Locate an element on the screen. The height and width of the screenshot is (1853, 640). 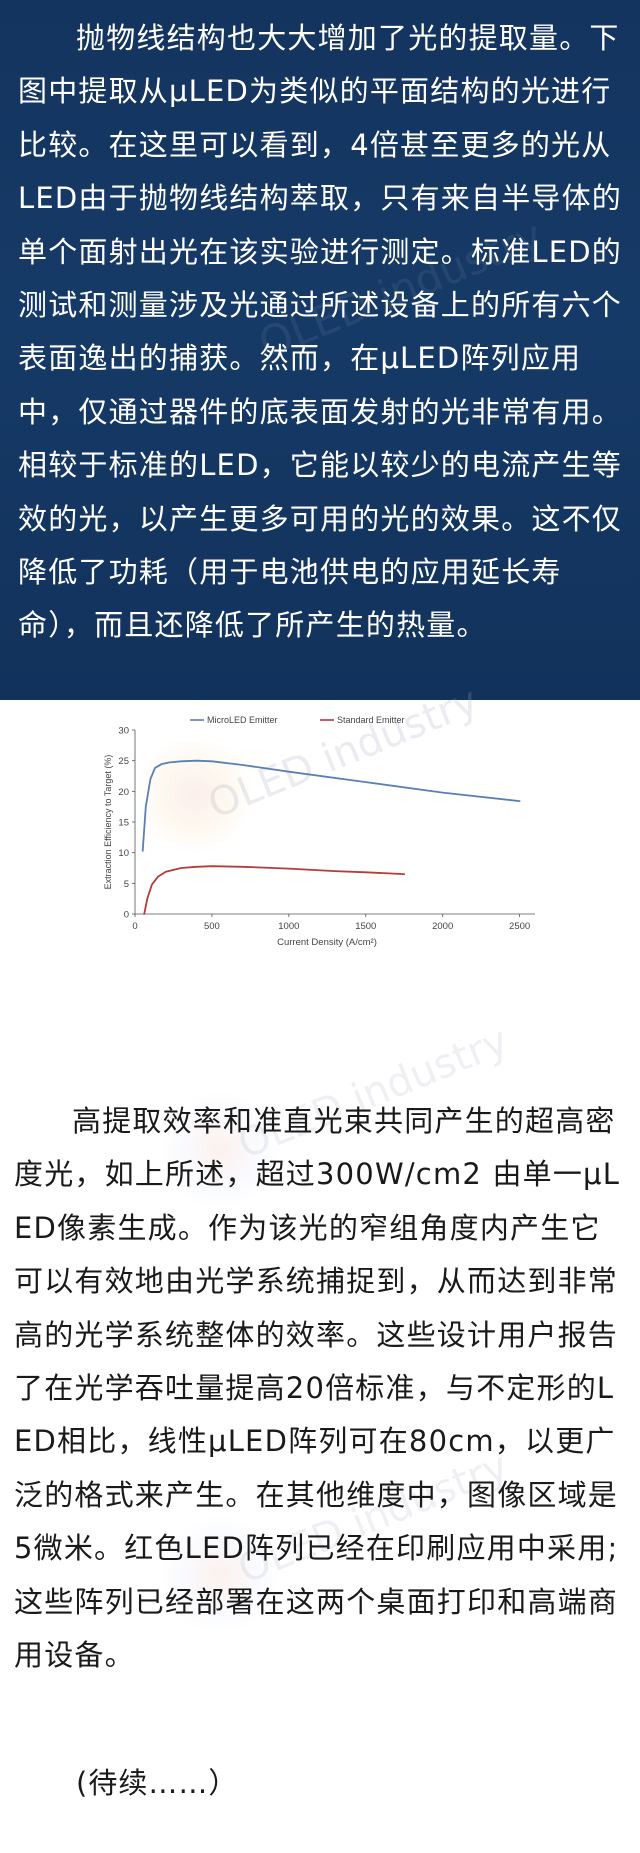
to-be-continued: (待续……） is located at coordinates (157, 1783).